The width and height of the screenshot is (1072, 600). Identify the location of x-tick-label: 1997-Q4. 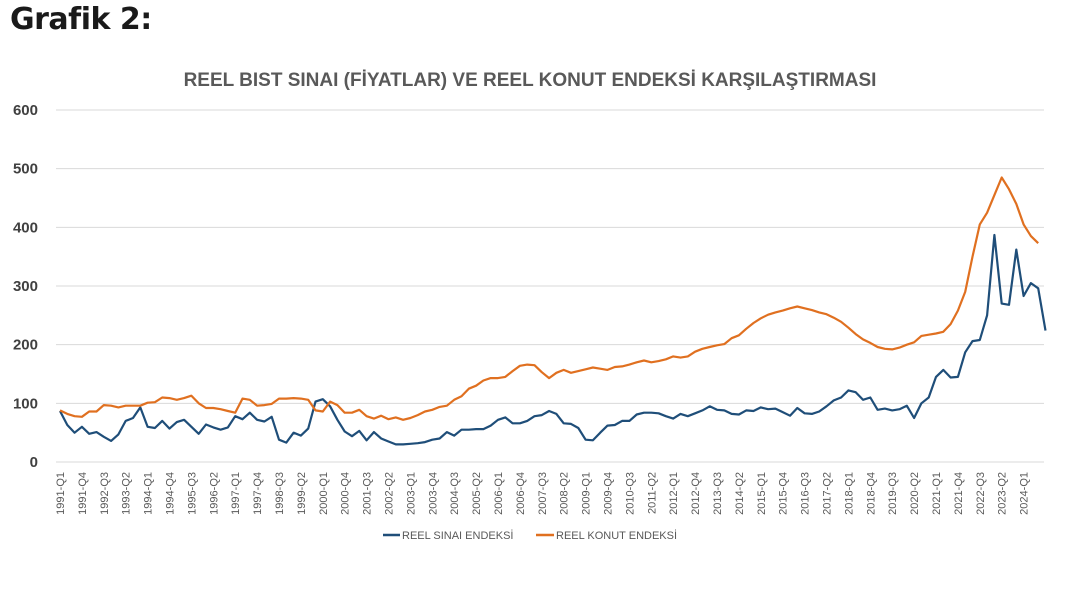
(258, 493).